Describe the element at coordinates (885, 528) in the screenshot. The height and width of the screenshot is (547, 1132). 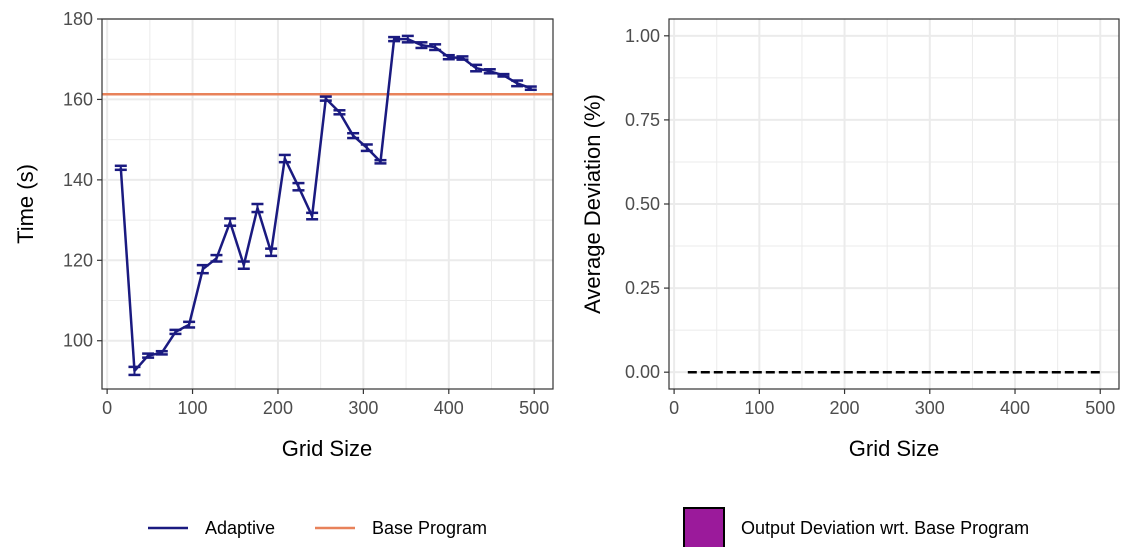
I see `legend-deviation-label: Output Deviation wrt. Base Program` at that location.